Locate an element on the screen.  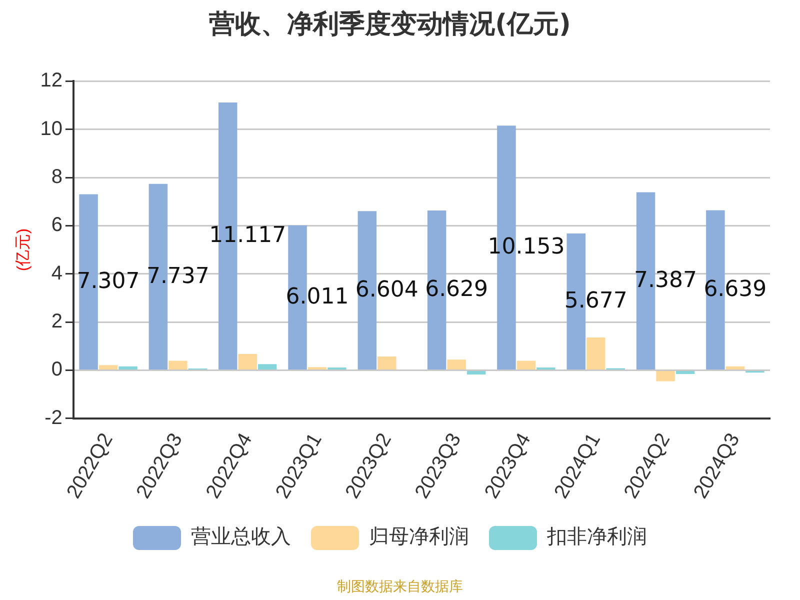
legend-label: 归母净利润 is located at coordinates (419, 536).